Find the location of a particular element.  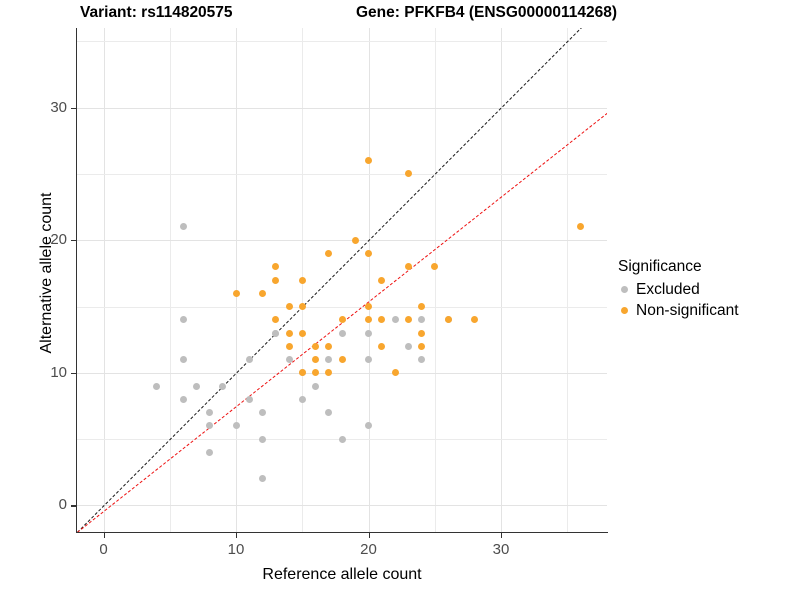

variant-title: Variant: rs114820575 is located at coordinates (156, 12).